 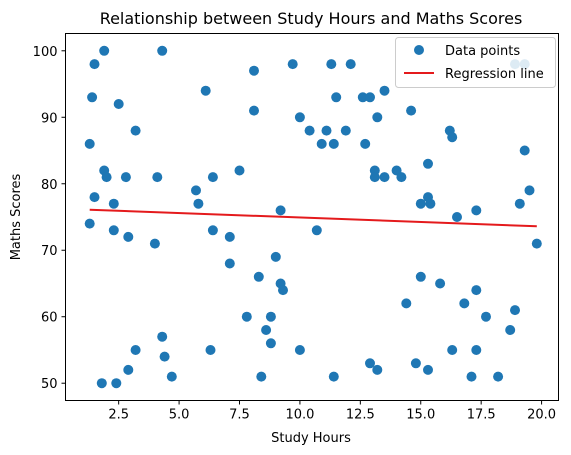 I want to click on x-tick-label: 12.5, so click(x=360, y=415).